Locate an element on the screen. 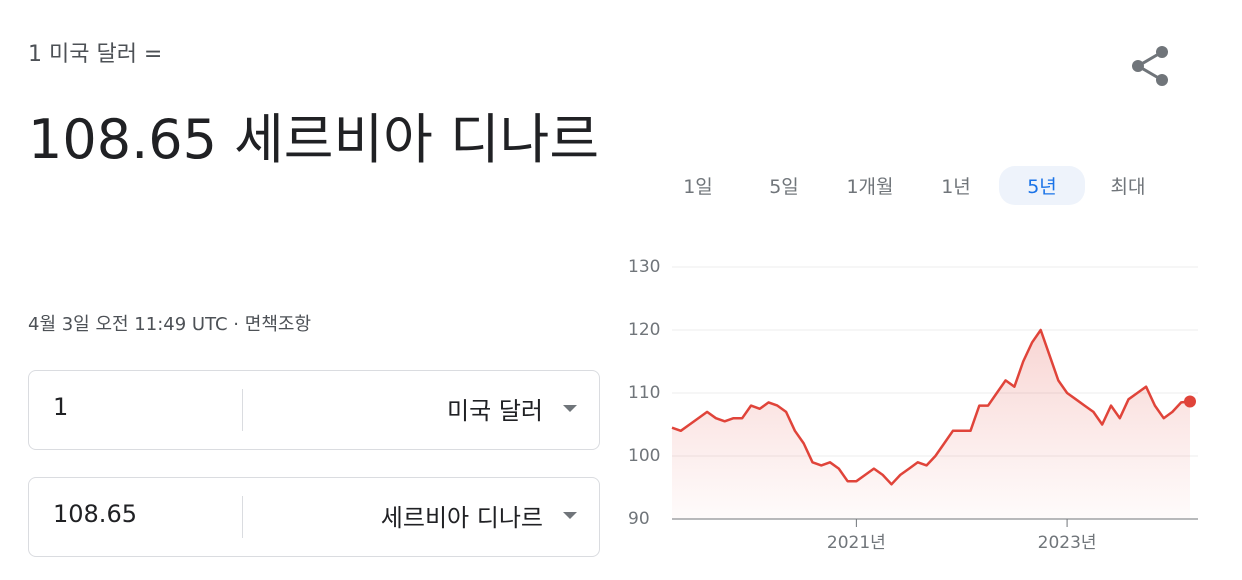 The image size is (1242, 580). range-tab: 1일 is located at coordinates (698, 187).